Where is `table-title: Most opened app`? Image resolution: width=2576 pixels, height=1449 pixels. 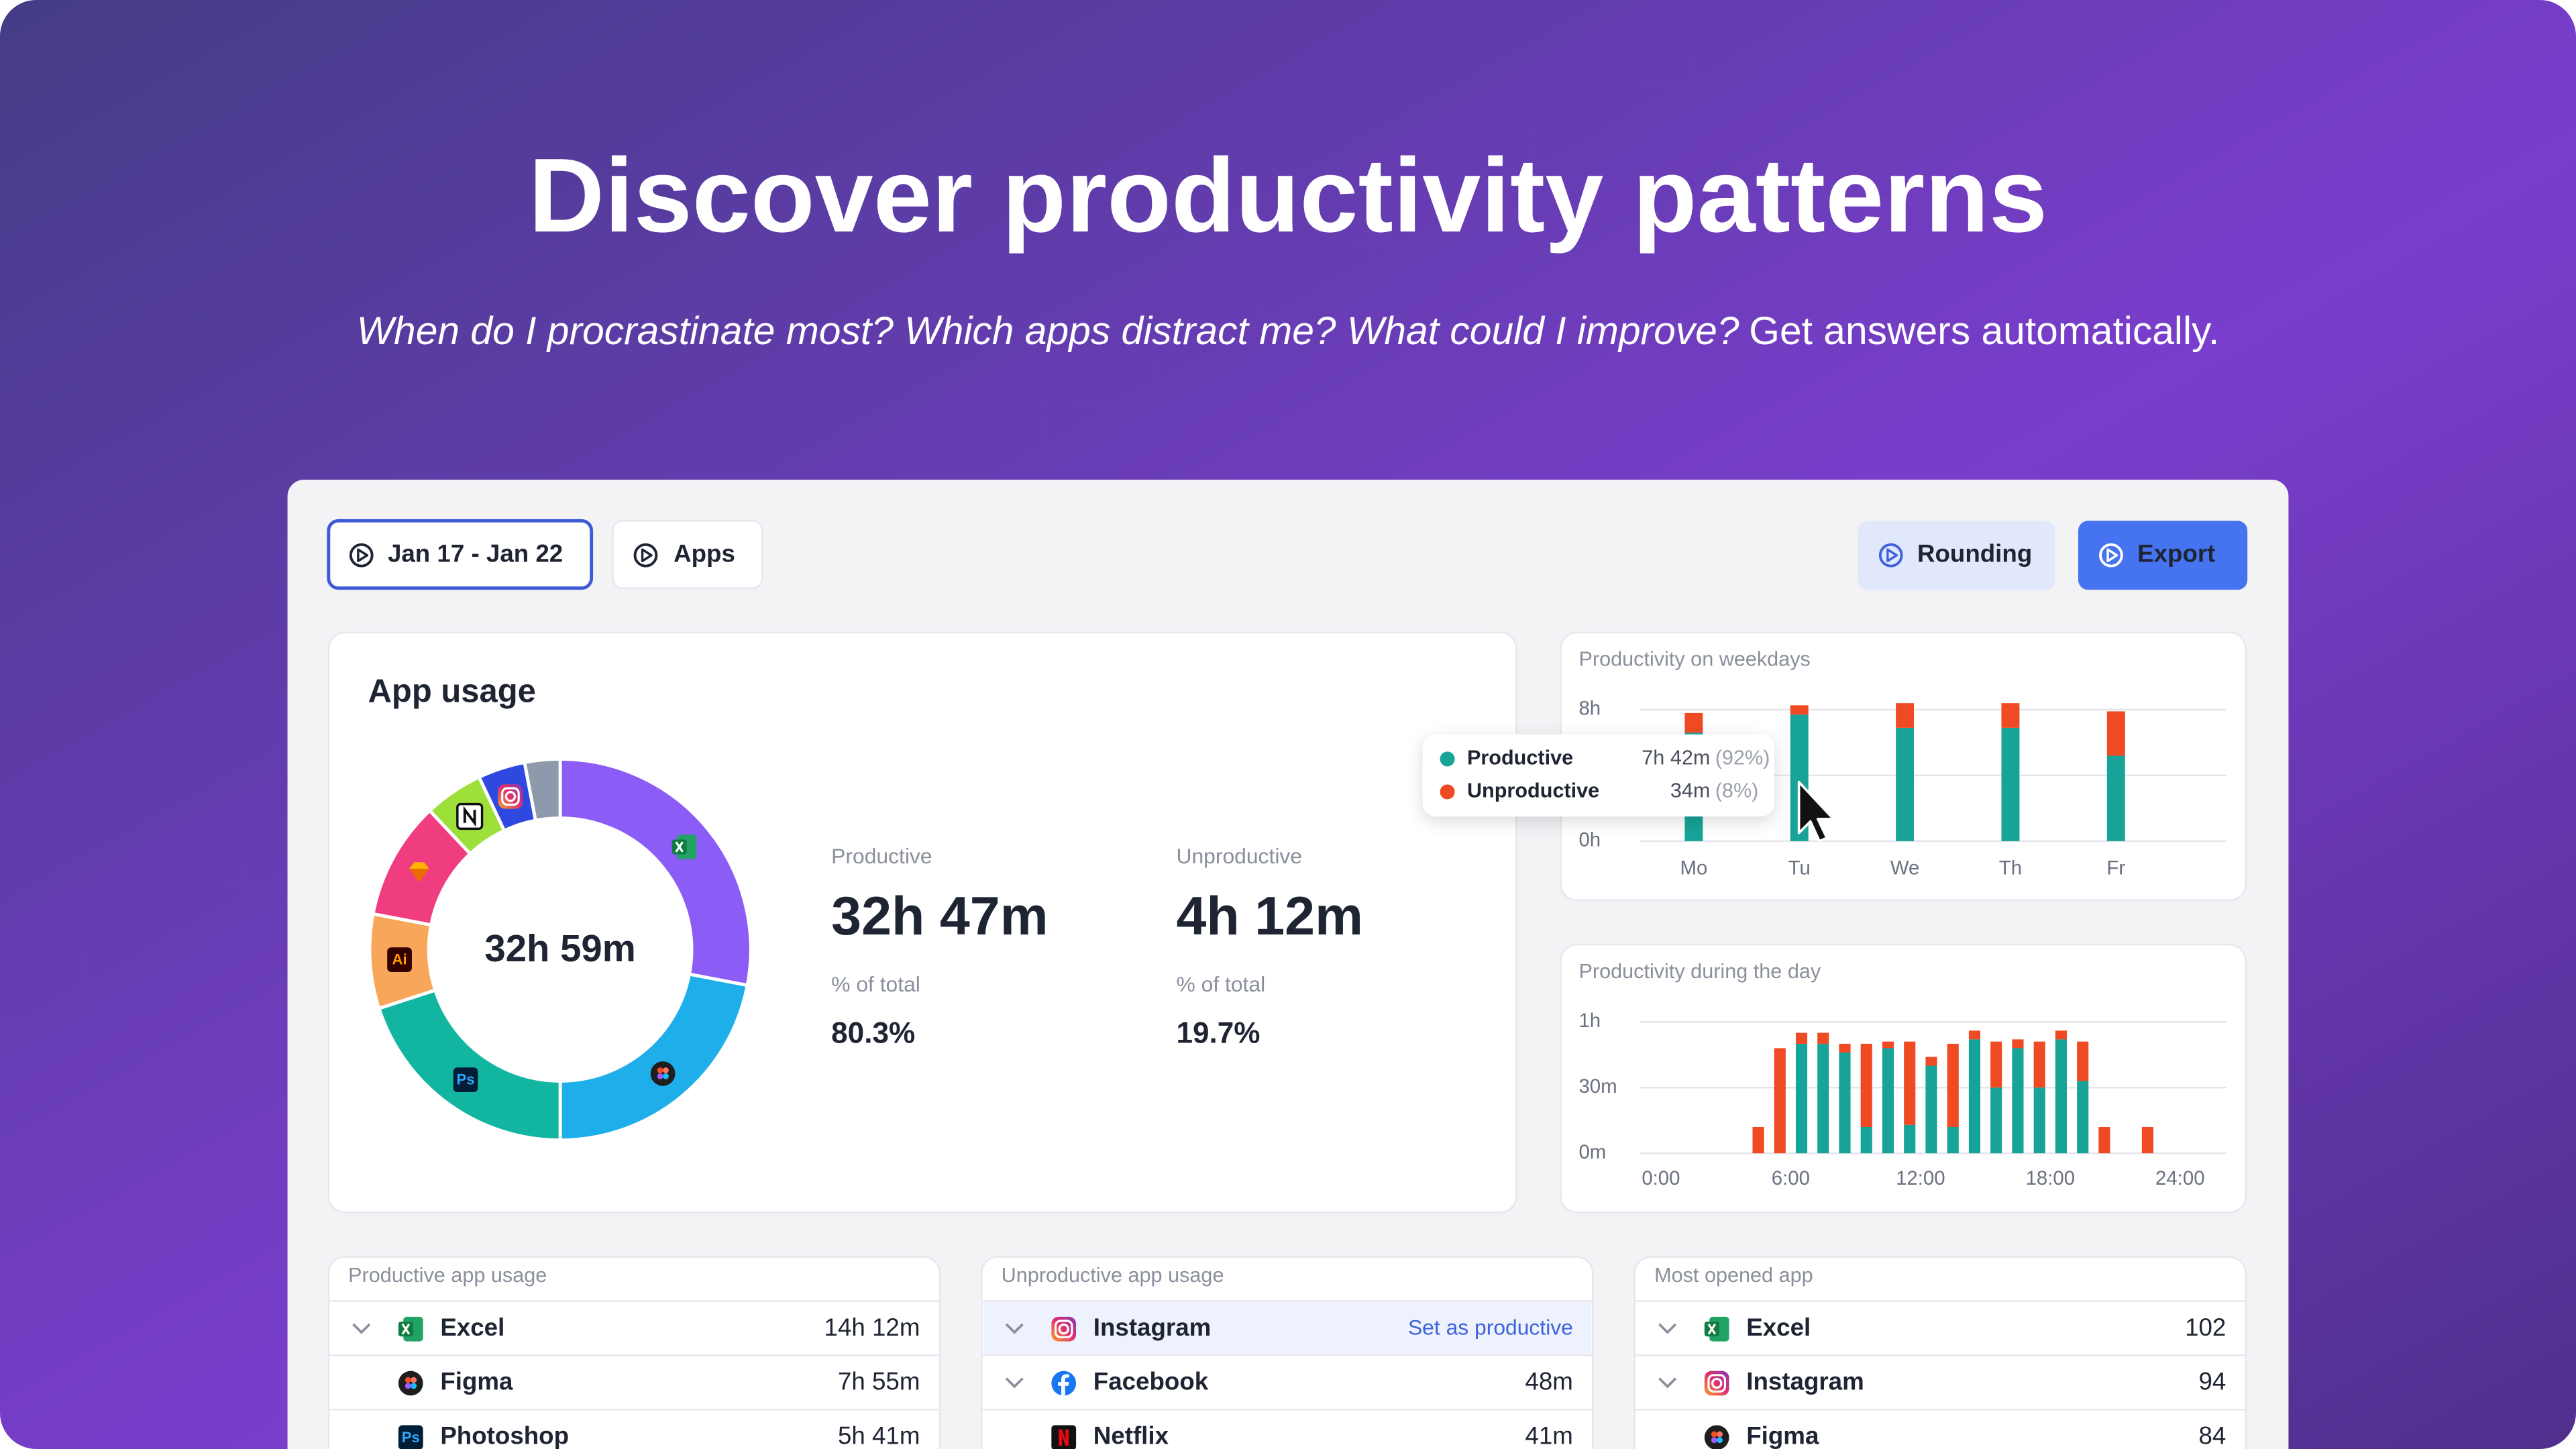
table-title: Most opened app is located at coordinates (1733, 1275).